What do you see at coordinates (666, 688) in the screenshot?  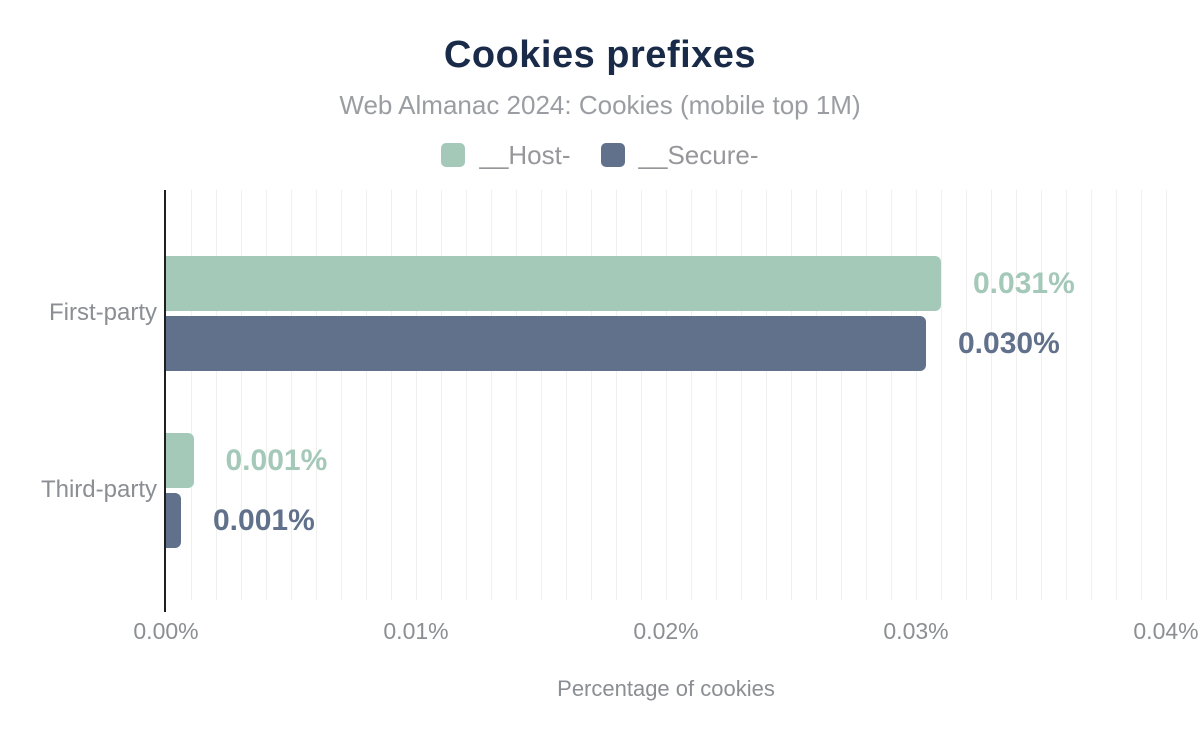 I see `x-axis-title: Percentage of cookies` at bounding box center [666, 688].